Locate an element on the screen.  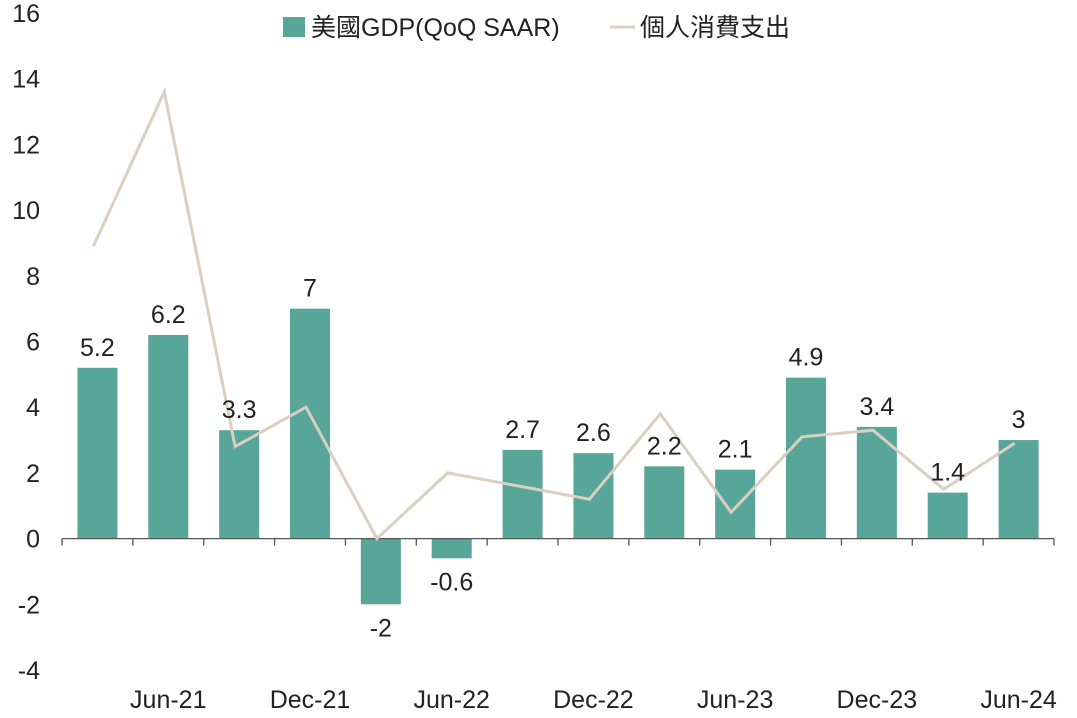
gdp-data-label: 2.1 is located at coordinates (735, 450).